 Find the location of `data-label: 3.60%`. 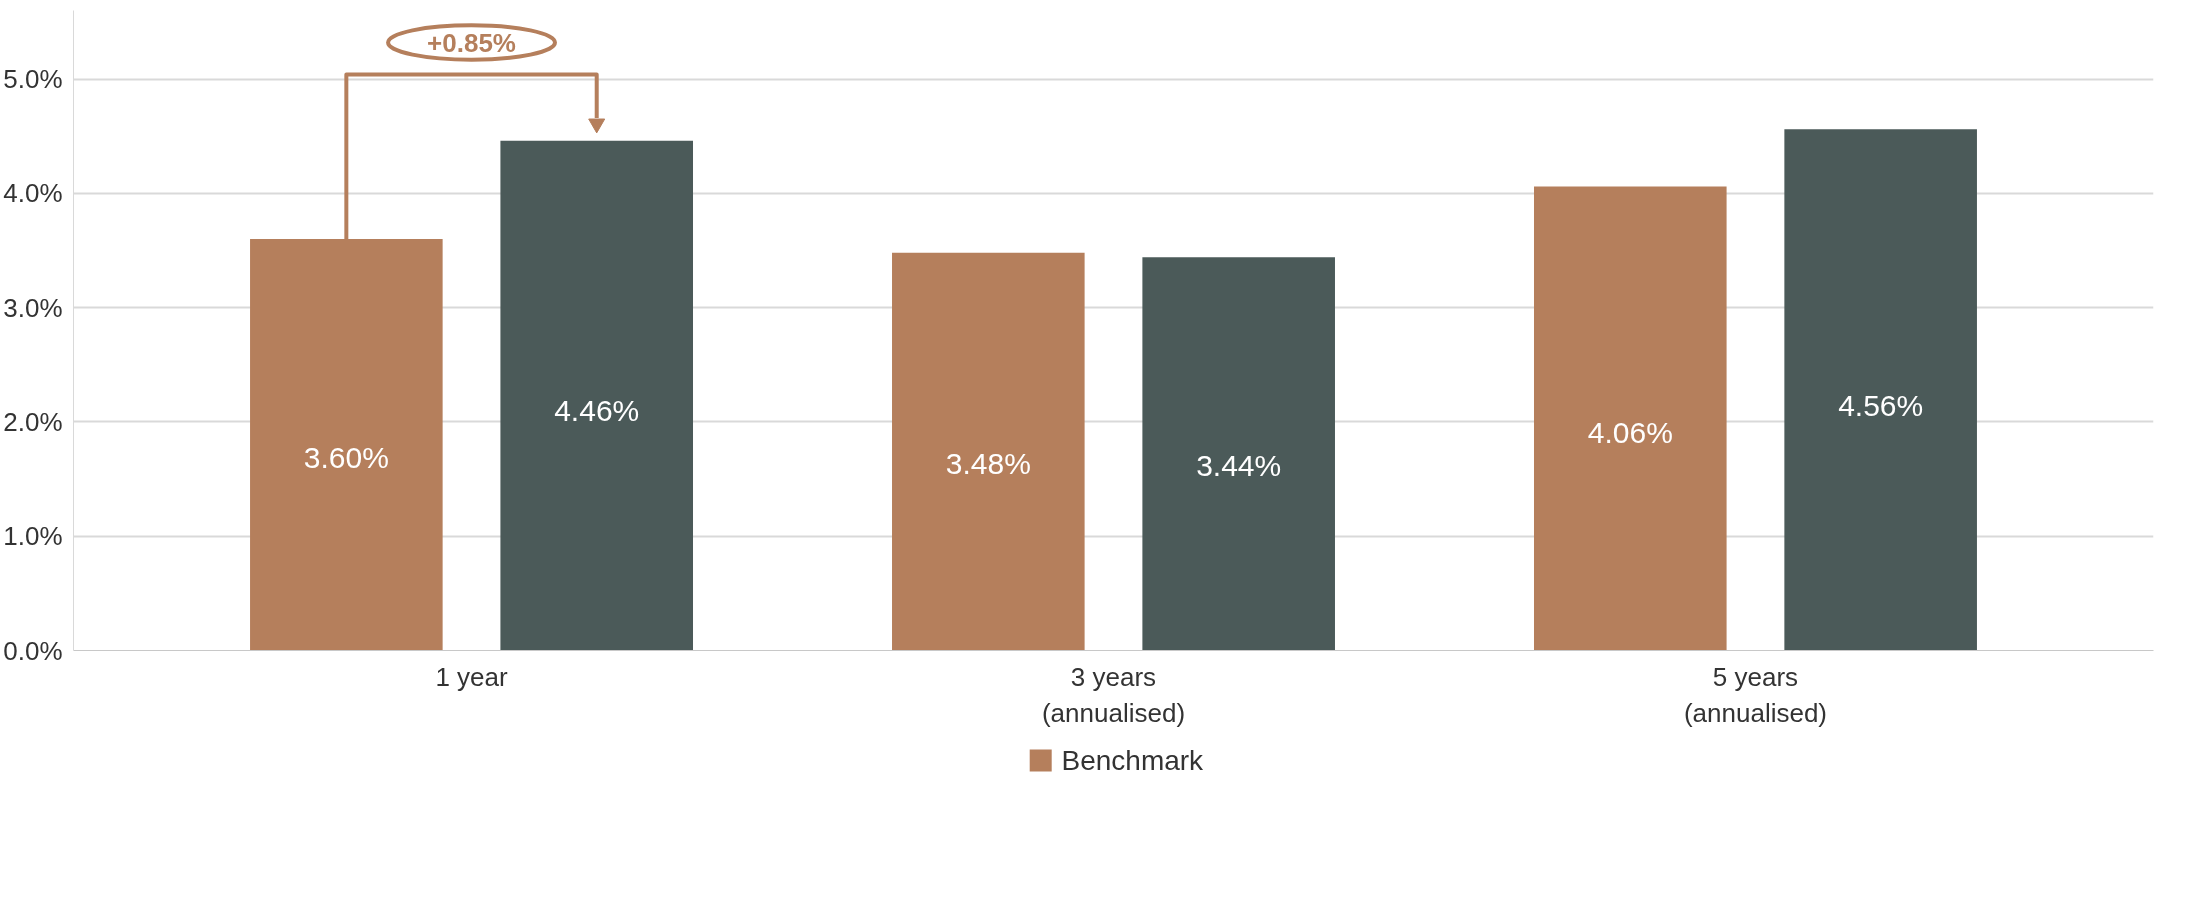

data-label: 3.60% is located at coordinates (346, 457).